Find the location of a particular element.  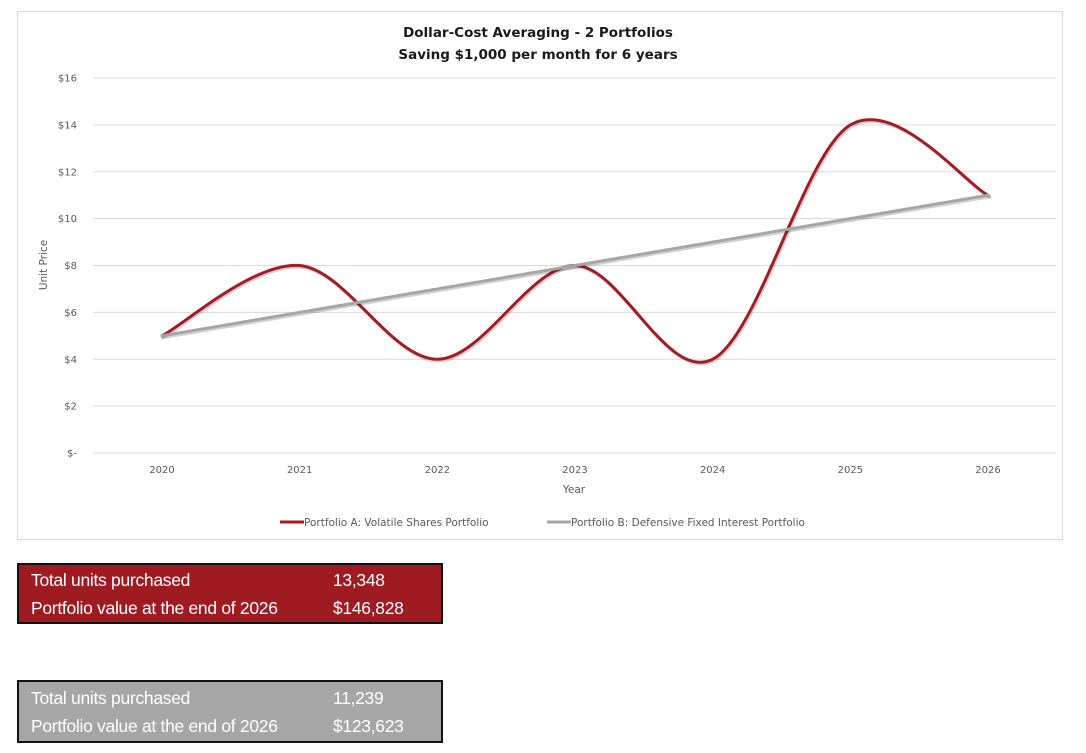

summary-a-value-label: Portfolio value at the end of 2026 is located at coordinates (154, 607).